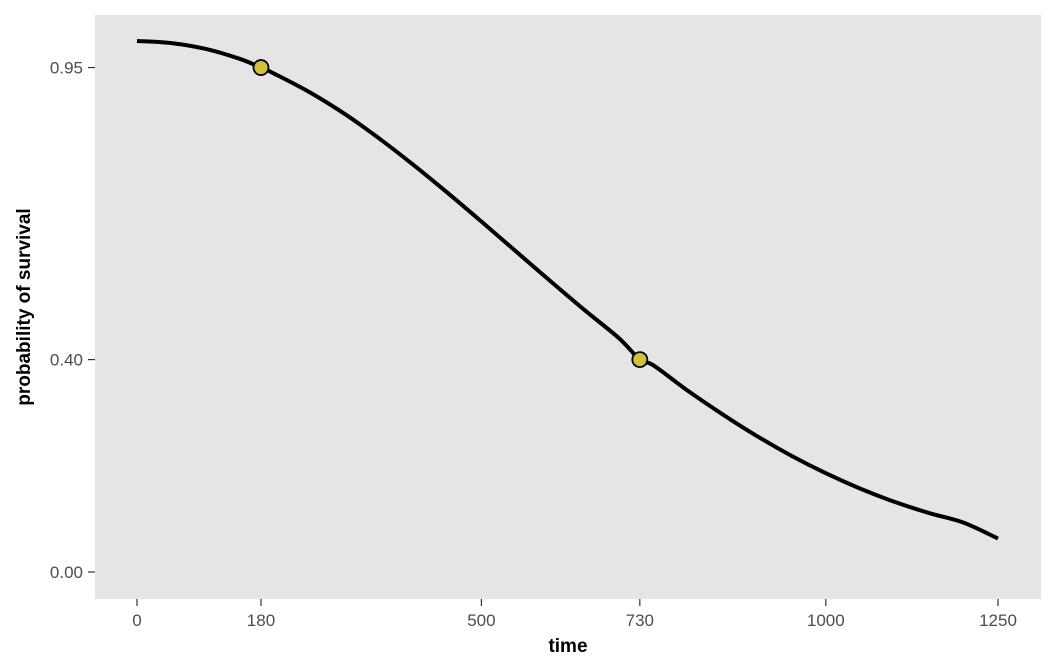 The image size is (1056, 672). What do you see at coordinates (72, 320) in the screenshot?
I see `y-axis: 0.00 0.40 0.95` at bounding box center [72, 320].